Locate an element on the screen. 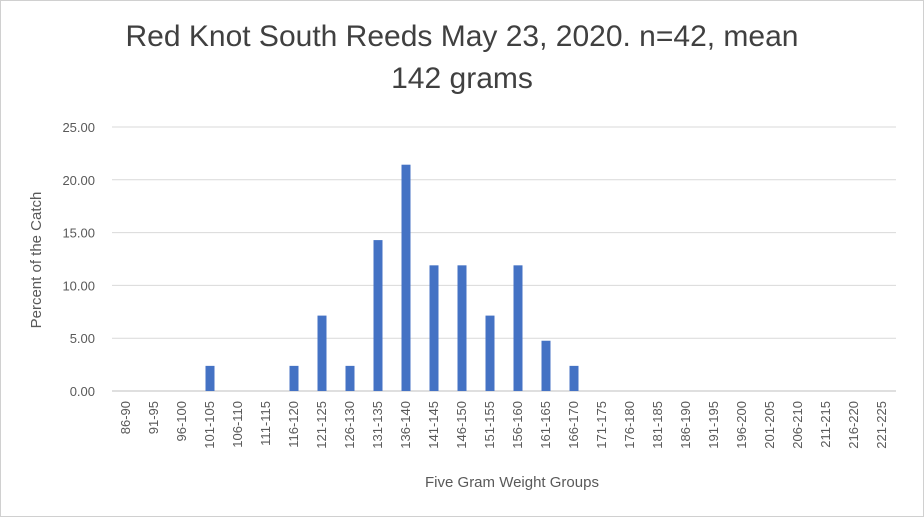 The height and width of the screenshot is (517, 924). x-tick-label: 86-90 is located at coordinates (125, 417).